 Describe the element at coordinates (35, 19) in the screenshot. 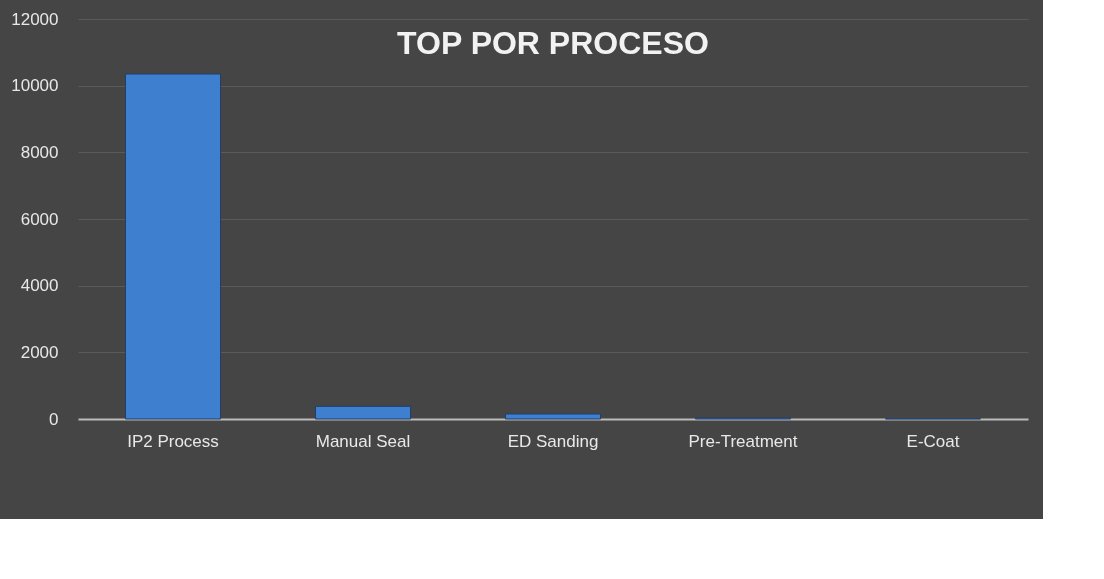

I see `y-tick-label: 12000` at that location.